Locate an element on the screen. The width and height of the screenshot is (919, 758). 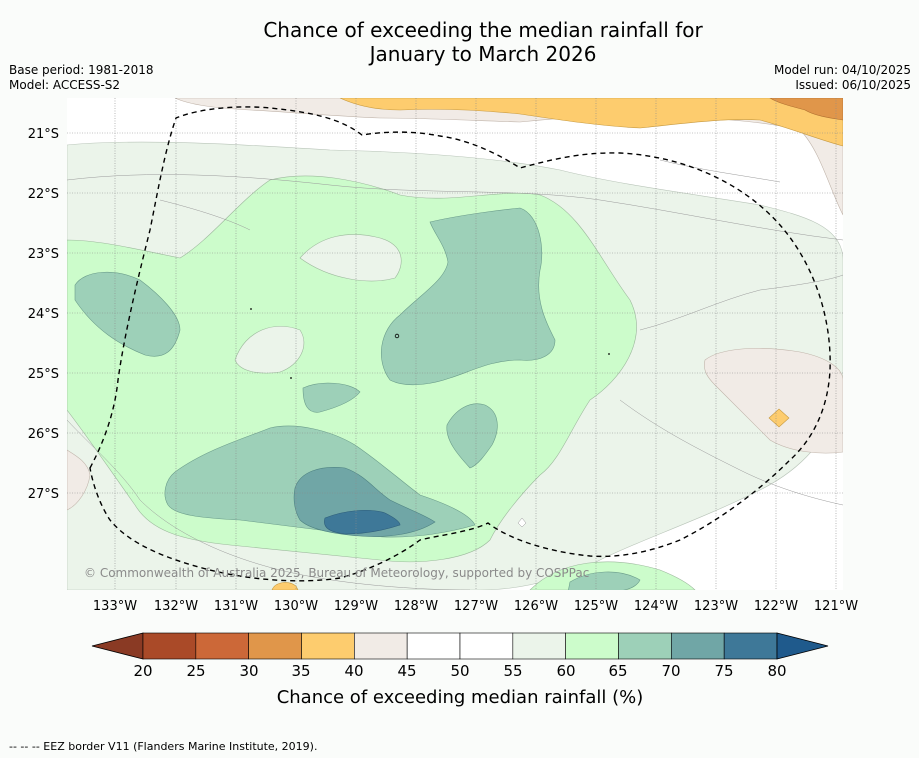
zone-65-70-east is located at coordinates (472, 436).